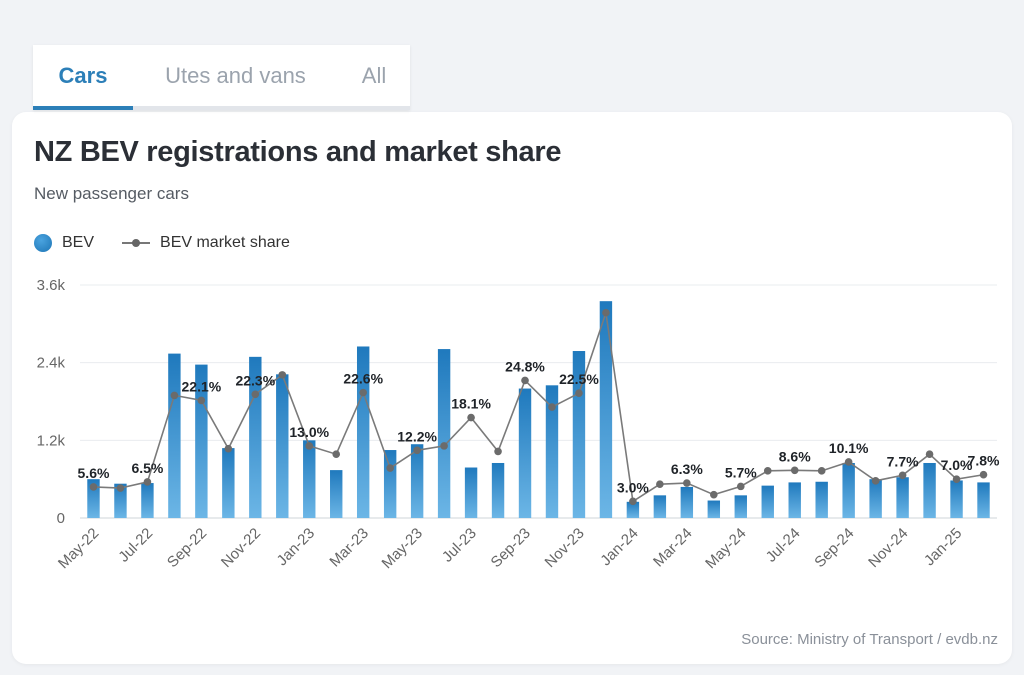 The height and width of the screenshot is (675, 1024). I want to click on data-label: 22.3%, so click(255, 380).